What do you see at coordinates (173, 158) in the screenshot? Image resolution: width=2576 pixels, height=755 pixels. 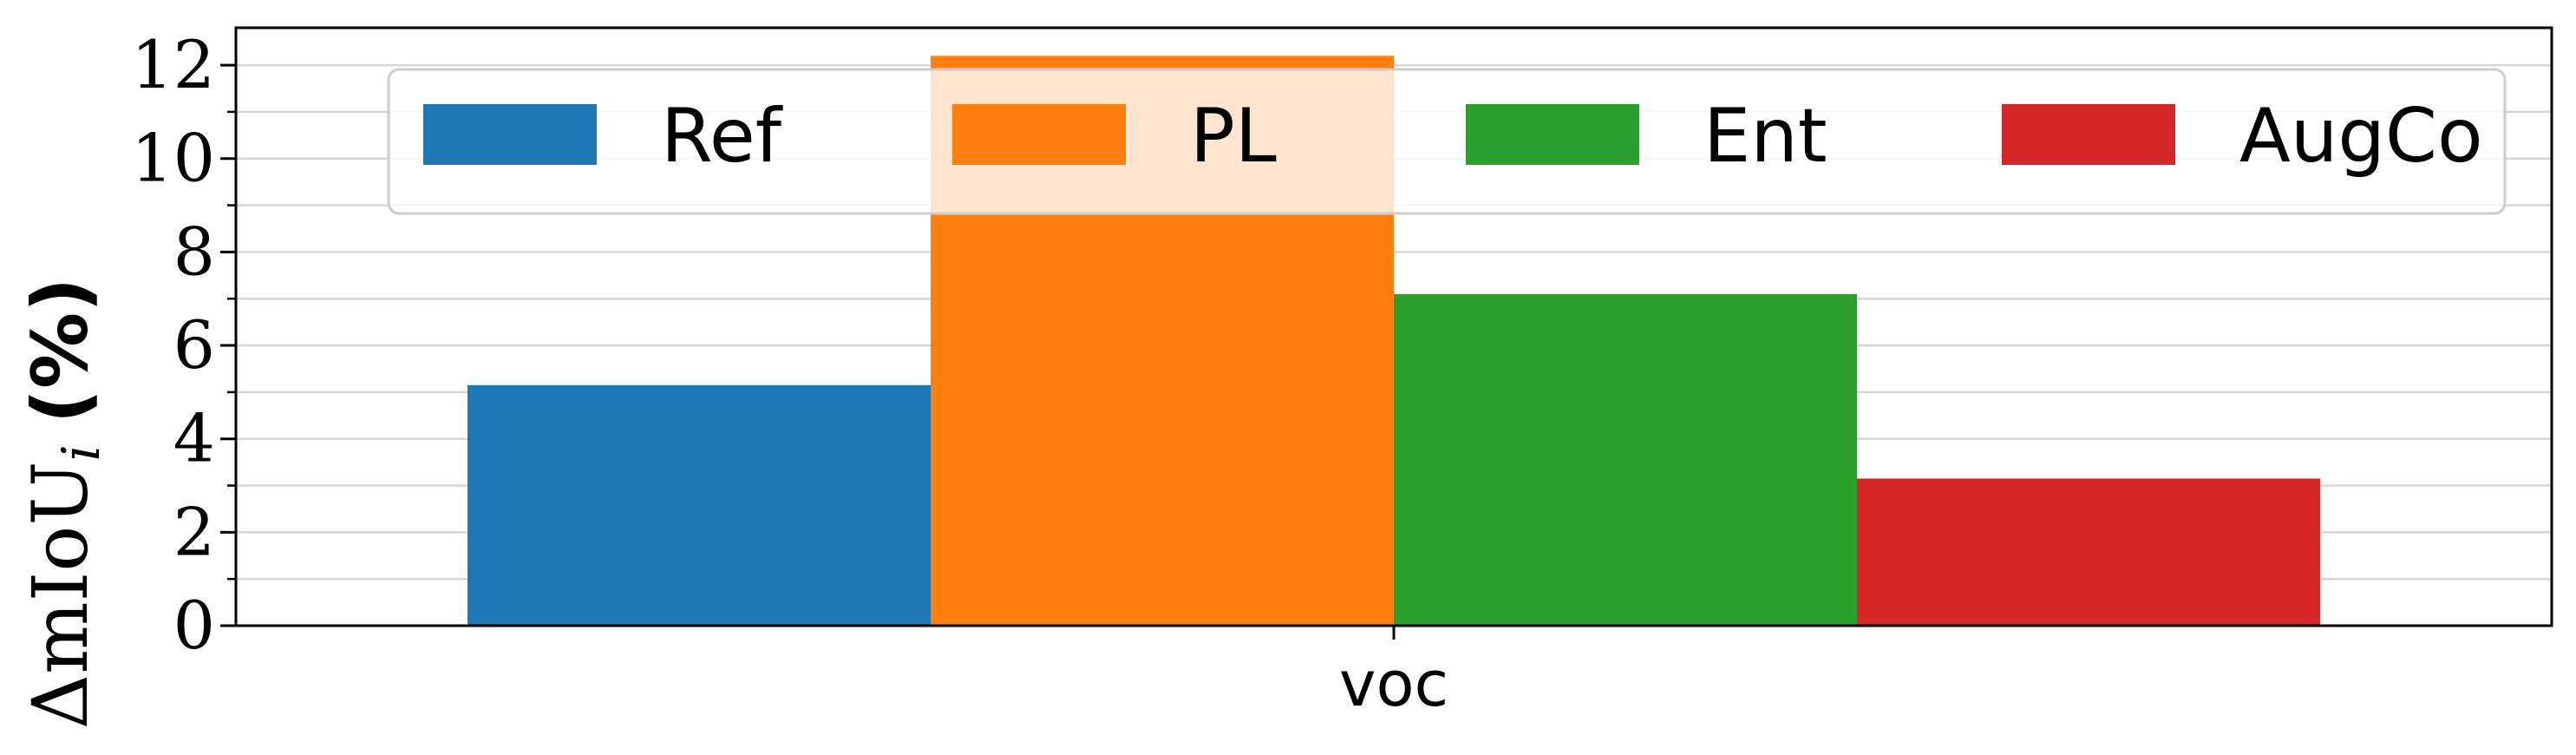 I see `y-tick-label: 10` at bounding box center [173, 158].